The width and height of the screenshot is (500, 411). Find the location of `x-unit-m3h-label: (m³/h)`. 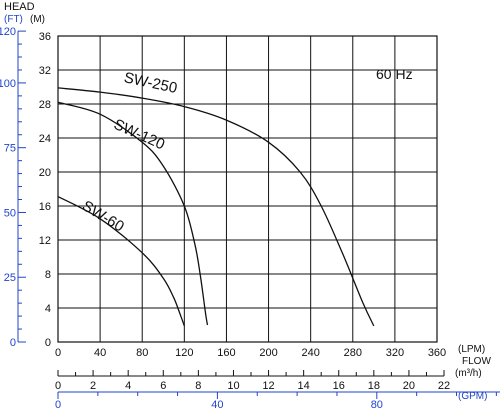

x-unit-m3h-label: (m³/h) is located at coordinates (468, 373).